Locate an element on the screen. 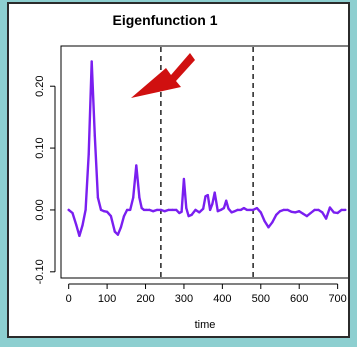  x-tick-label: 700 is located at coordinates (337, 299).